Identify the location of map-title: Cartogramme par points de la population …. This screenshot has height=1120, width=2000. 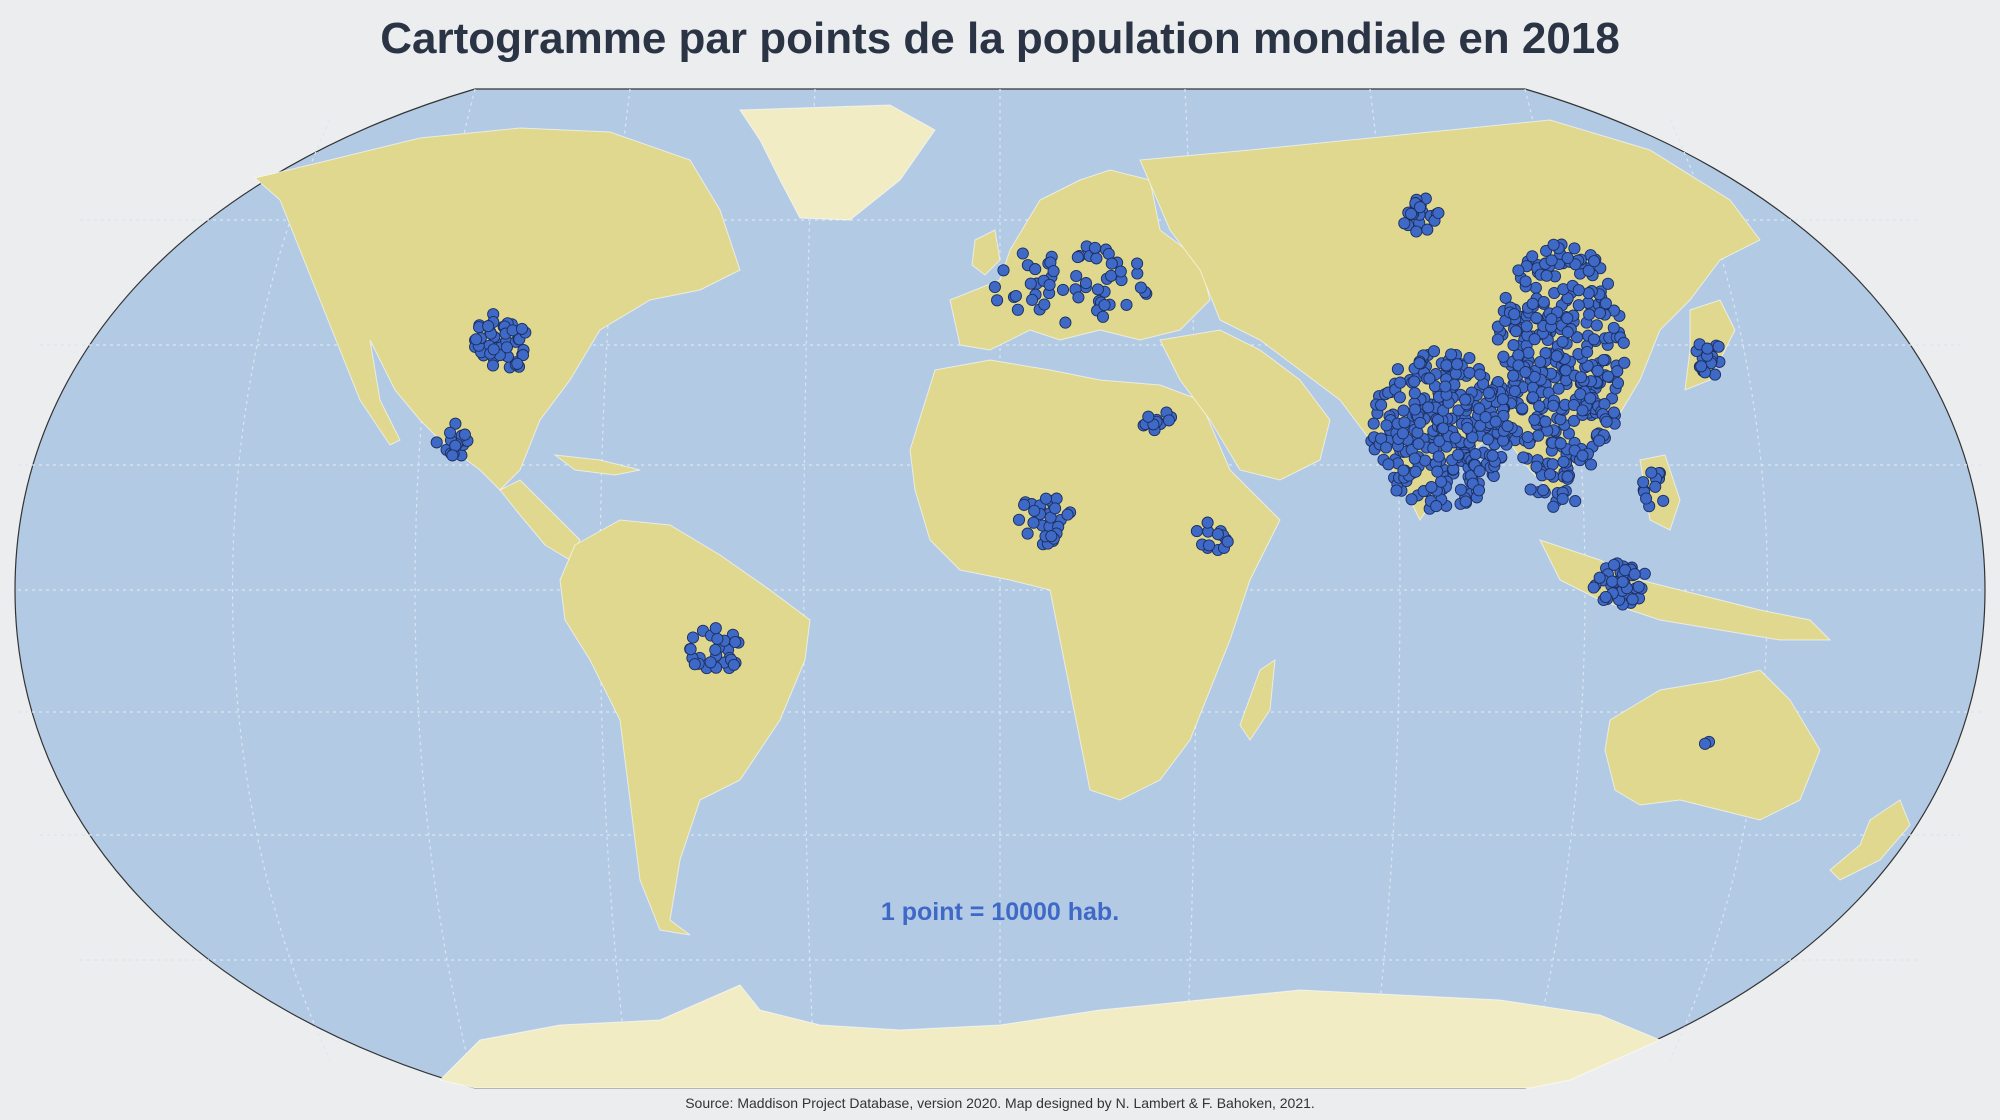
(1000, 38).